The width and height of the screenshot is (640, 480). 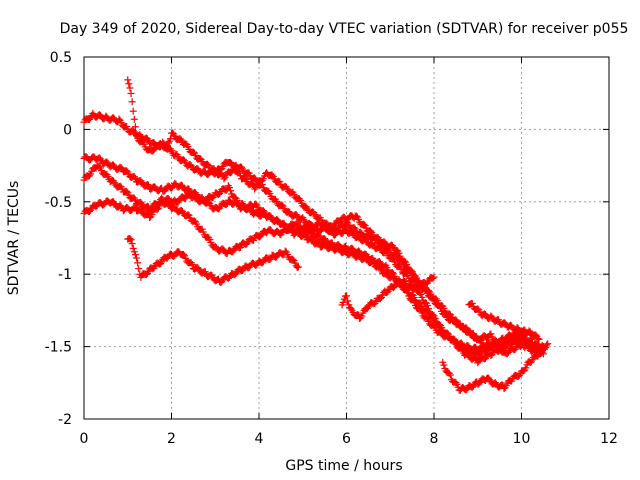 I want to click on y-tick-label: -1.5, so click(x=58, y=348).